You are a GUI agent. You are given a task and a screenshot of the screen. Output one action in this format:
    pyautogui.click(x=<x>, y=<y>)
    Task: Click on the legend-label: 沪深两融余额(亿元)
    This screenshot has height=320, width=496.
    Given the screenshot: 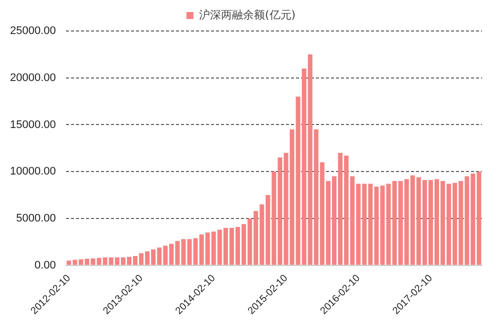 What is the action you would take?
    pyautogui.click(x=247, y=15)
    